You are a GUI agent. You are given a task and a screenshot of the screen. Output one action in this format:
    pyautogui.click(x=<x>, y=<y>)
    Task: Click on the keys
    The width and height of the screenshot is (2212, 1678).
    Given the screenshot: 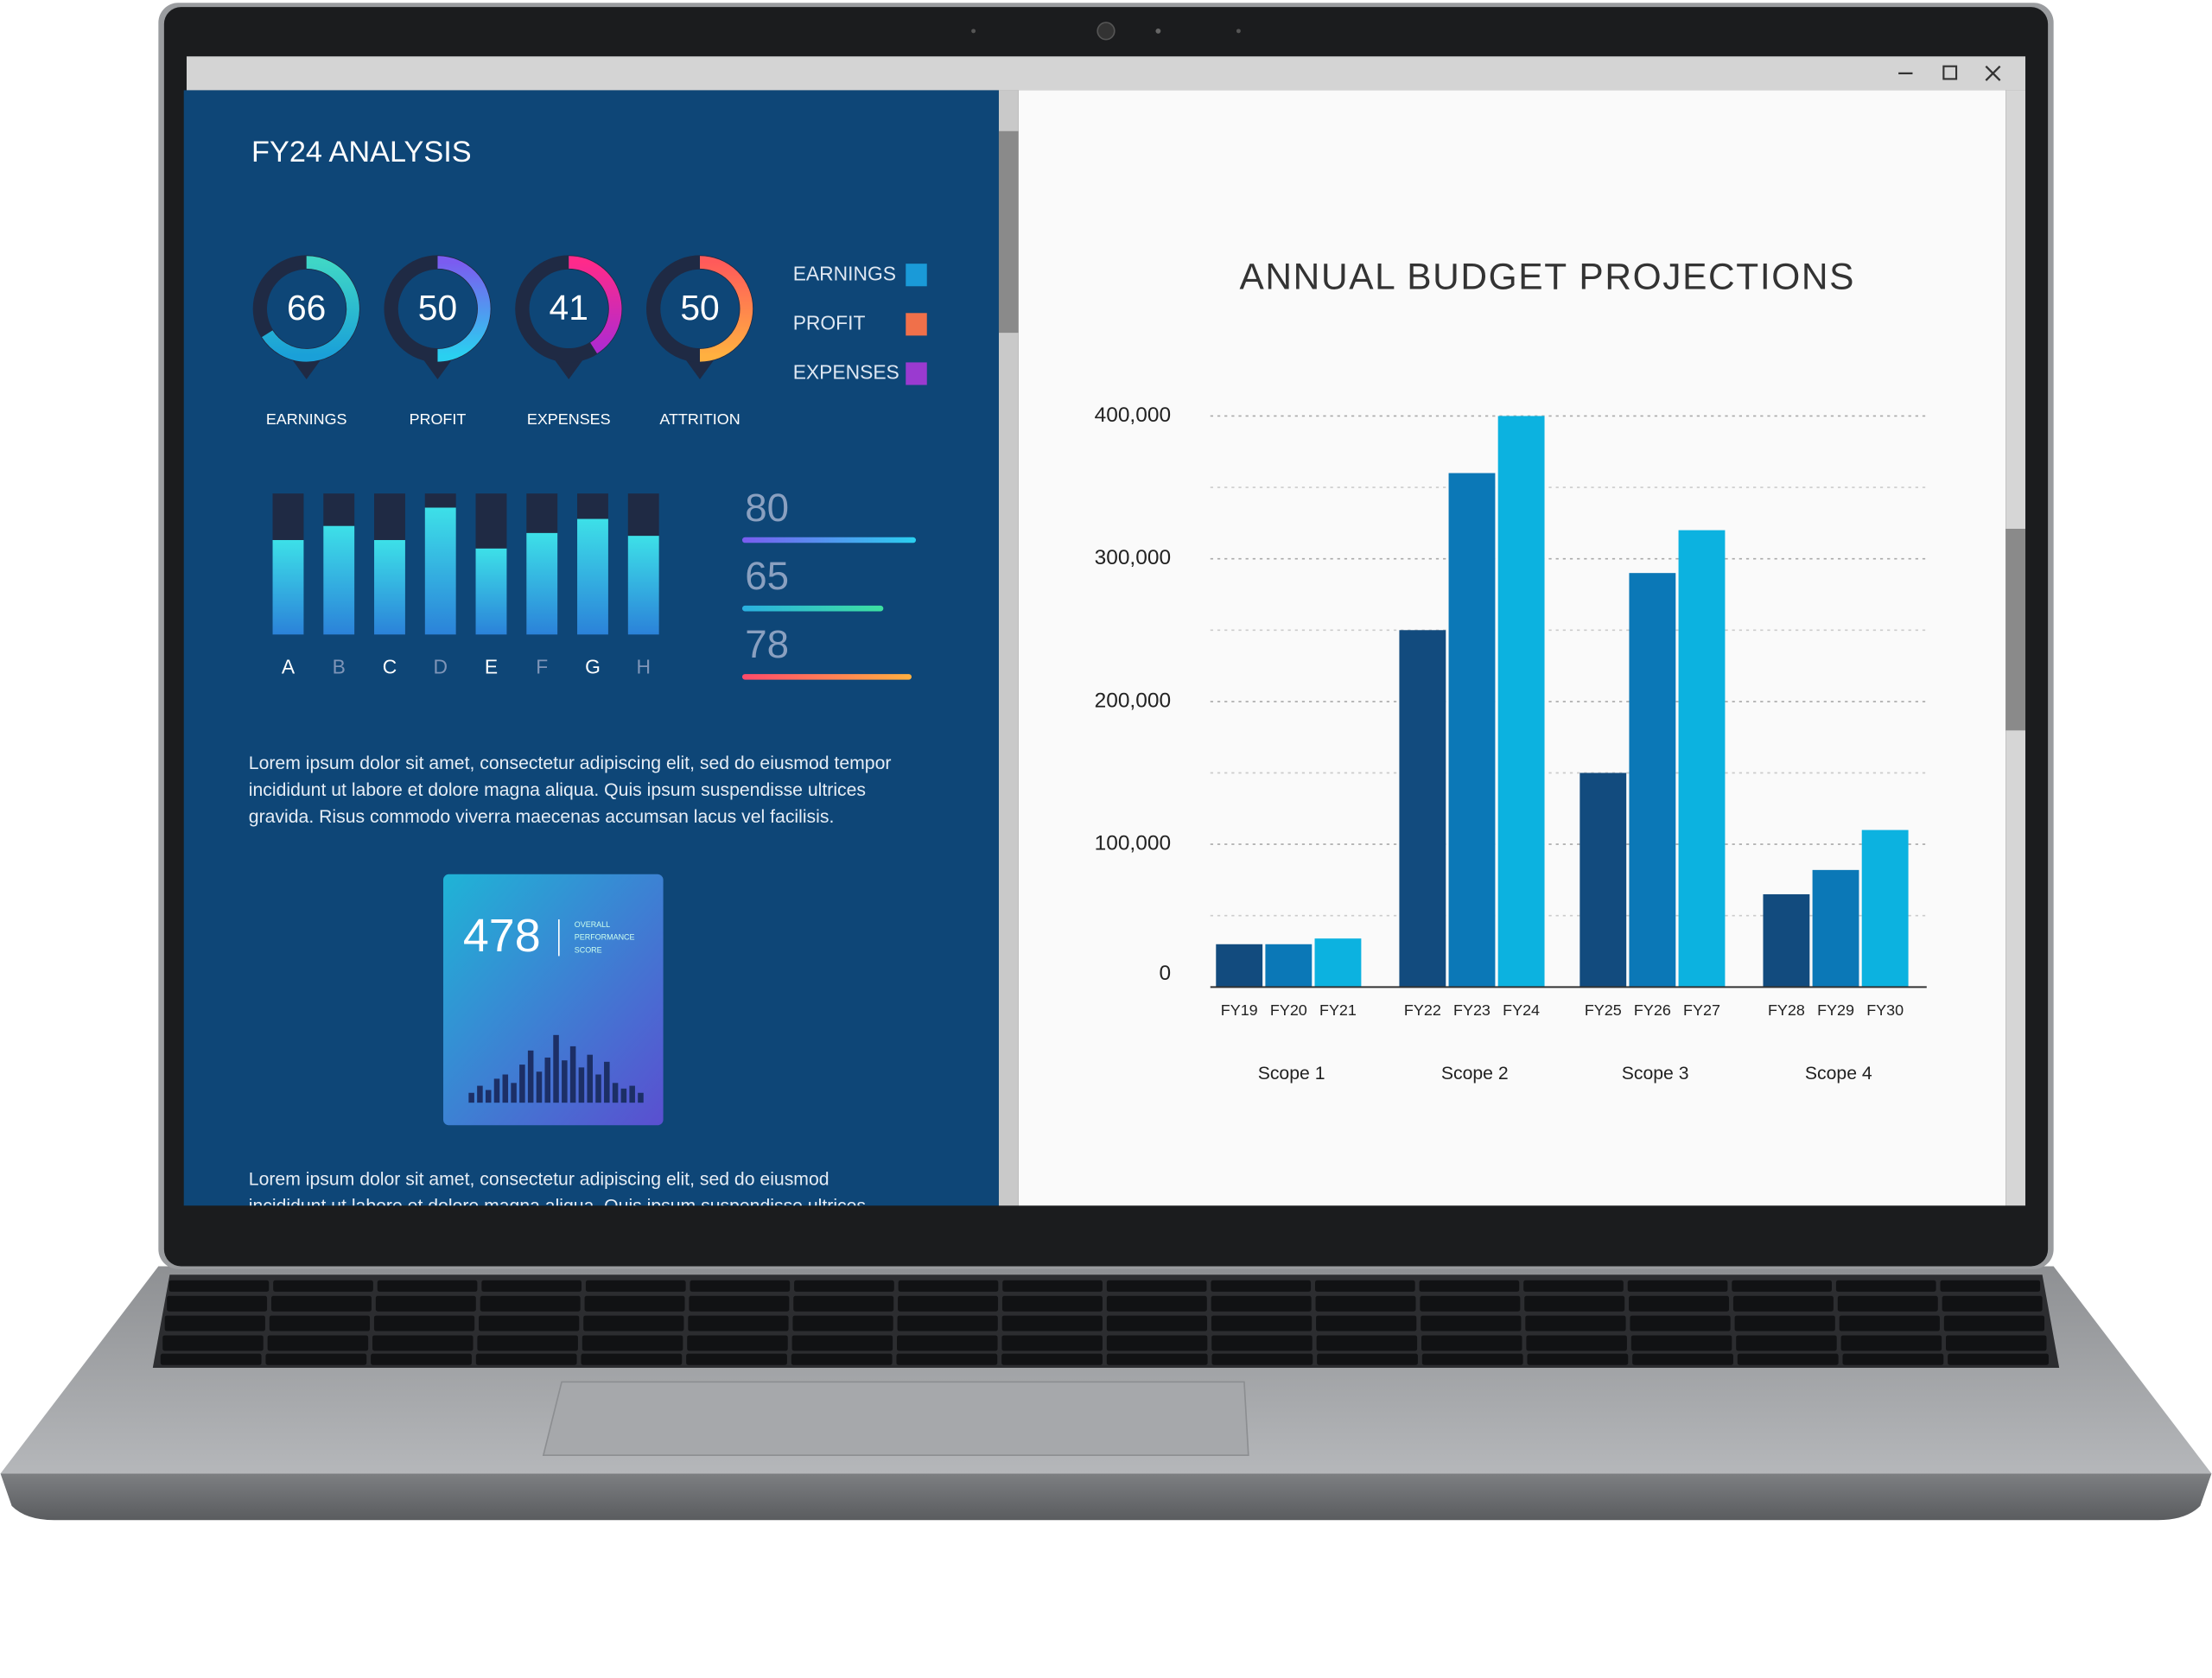 What is the action you would take?
    pyautogui.click(x=1104, y=1322)
    